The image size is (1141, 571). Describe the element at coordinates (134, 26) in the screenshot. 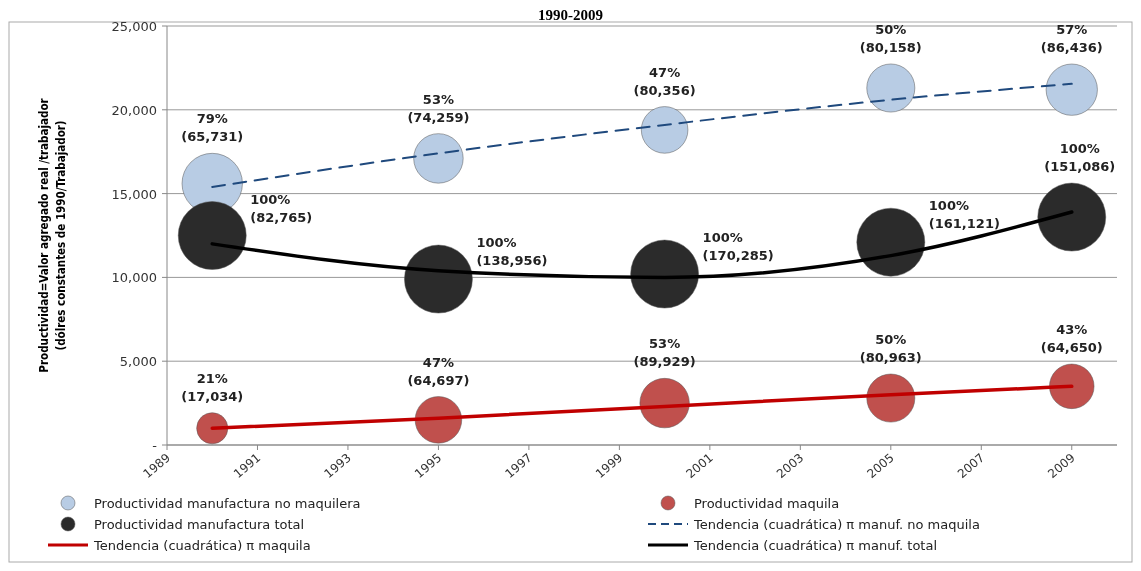

I see `y-tick-label: 25,000` at that location.